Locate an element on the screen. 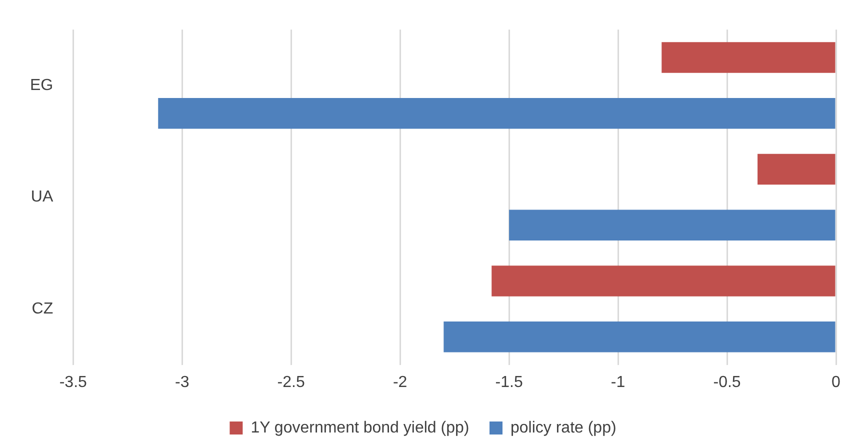  x-tick-label: -3 is located at coordinates (182, 382).